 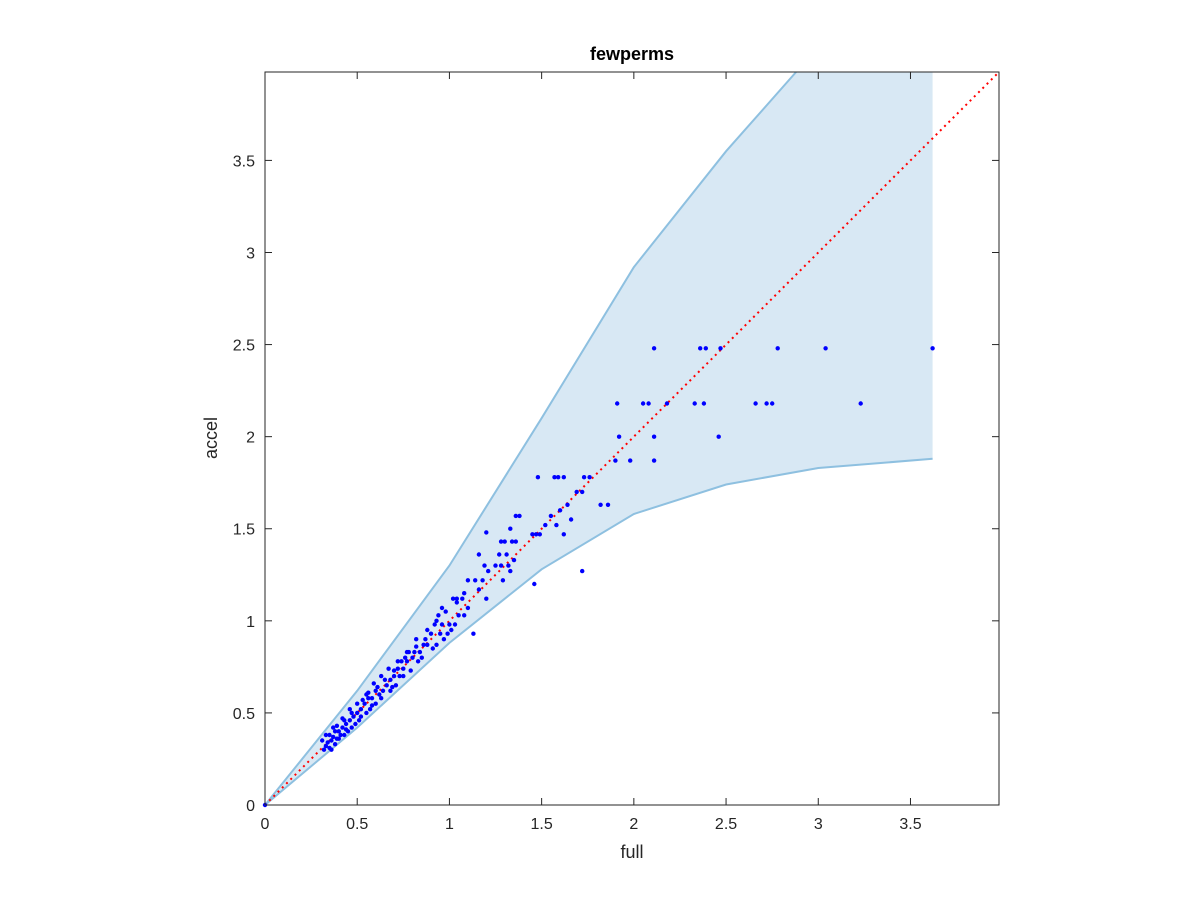 I want to click on y-tick-label: 3.5, so click(x=244, y=161).